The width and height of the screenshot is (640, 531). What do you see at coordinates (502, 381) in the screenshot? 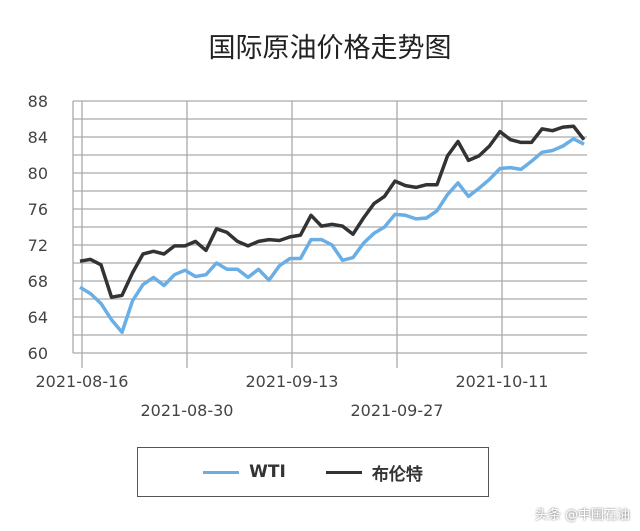
I see `x-tick-label: 2021-10-11` at bounding box center [502, 381].